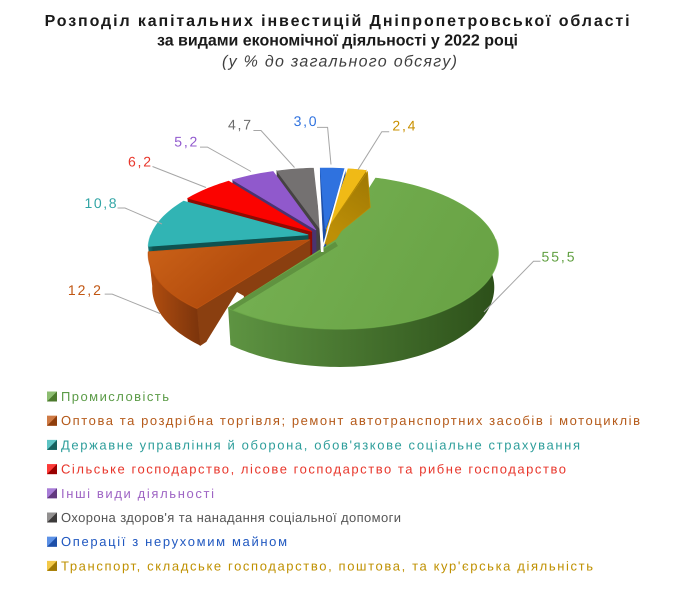 The height and width of the screenshot is (596, 675). I want to click on svg-text: (у % до загального обсягу), so click(339, 62).